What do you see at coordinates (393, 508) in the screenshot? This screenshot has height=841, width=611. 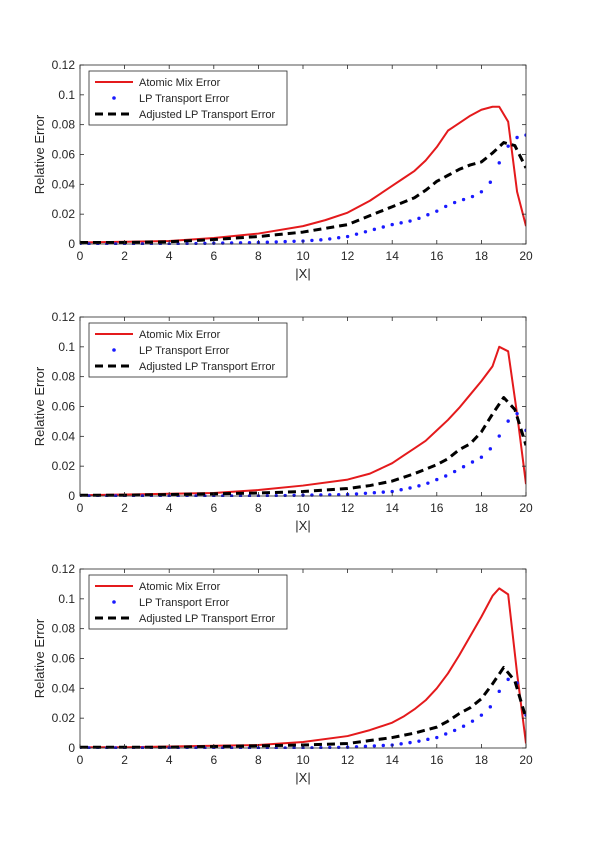 I see `x-tick-label: 14` at bounding box center [393, 508].